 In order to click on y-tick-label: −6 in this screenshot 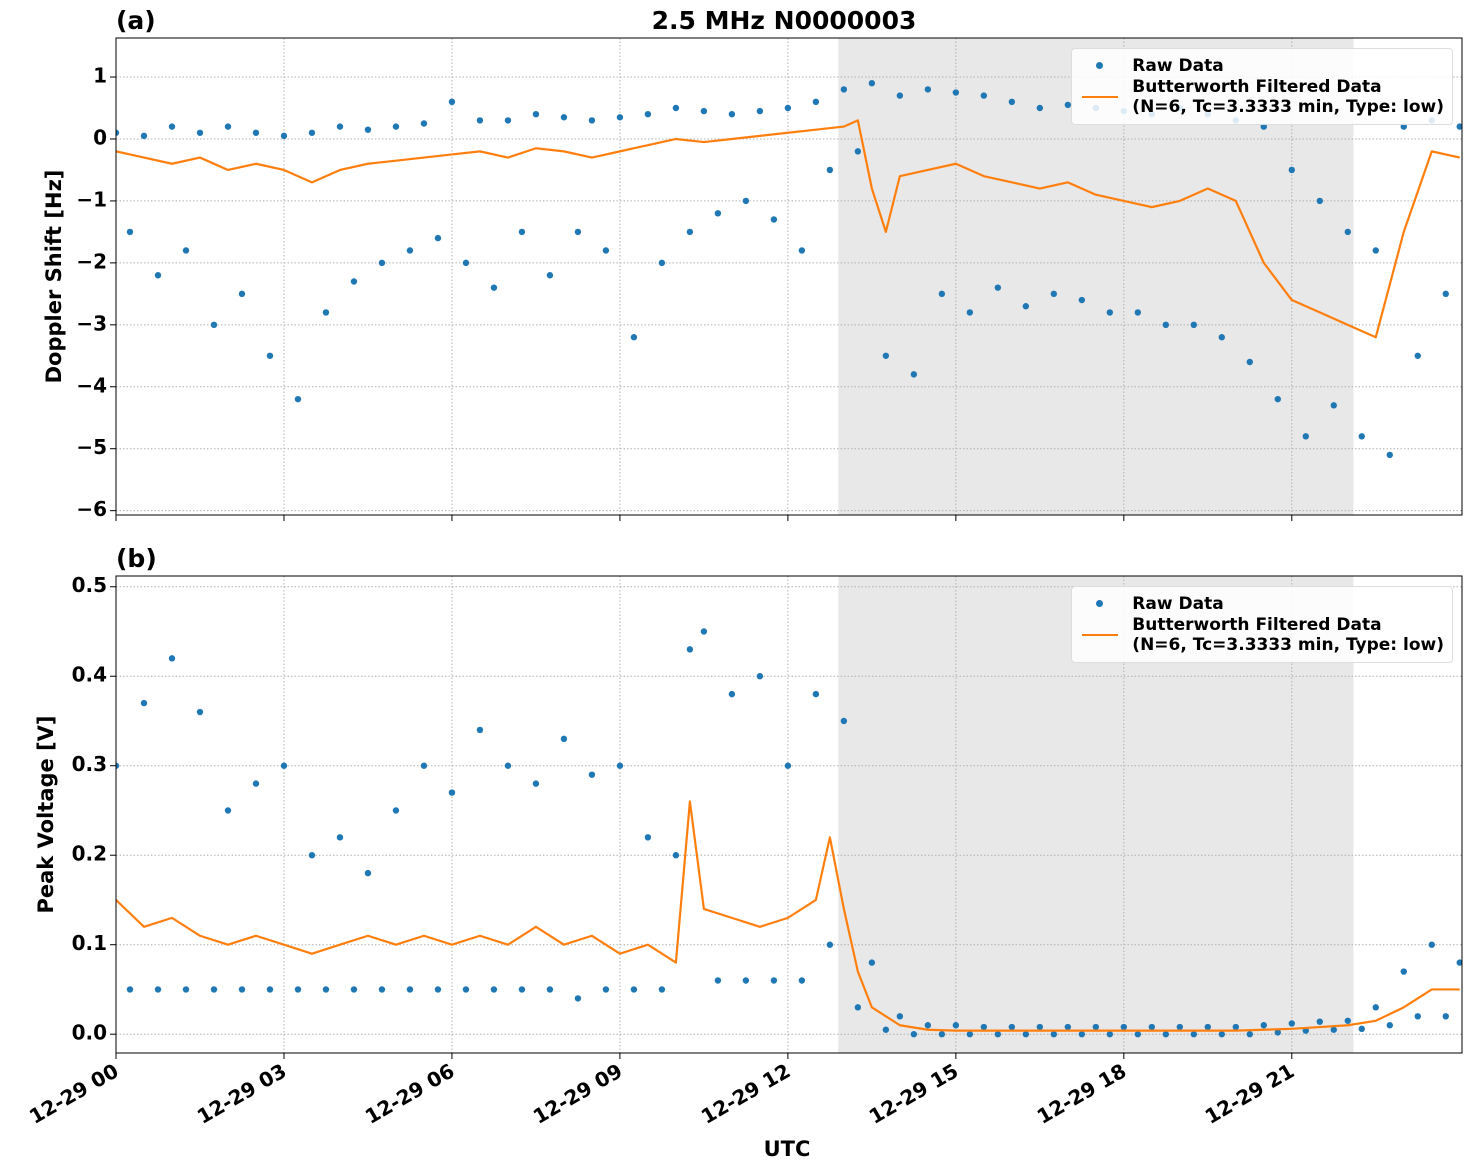, I will do `click(91, 509)`.